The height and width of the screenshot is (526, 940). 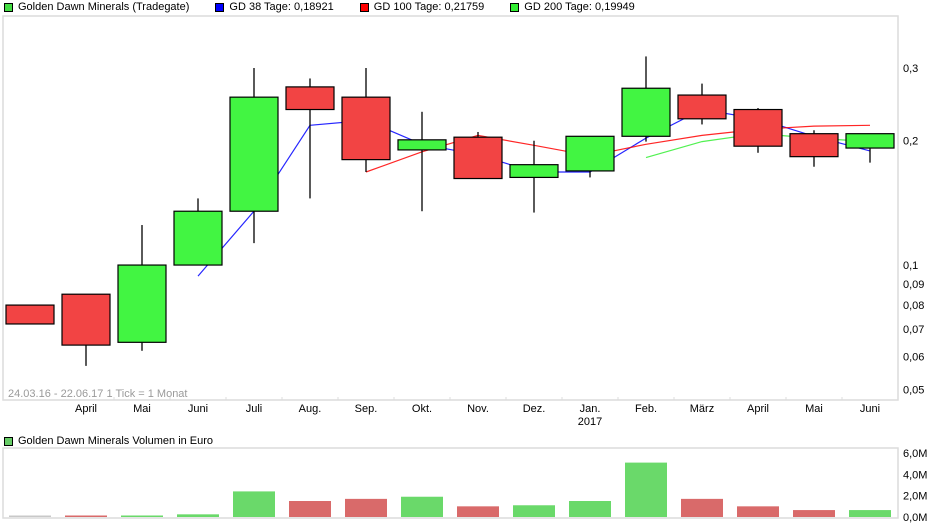 I want to click on legend-item-gd38: GD 38 Tage: 0,18921, so click(x=274, y=7).